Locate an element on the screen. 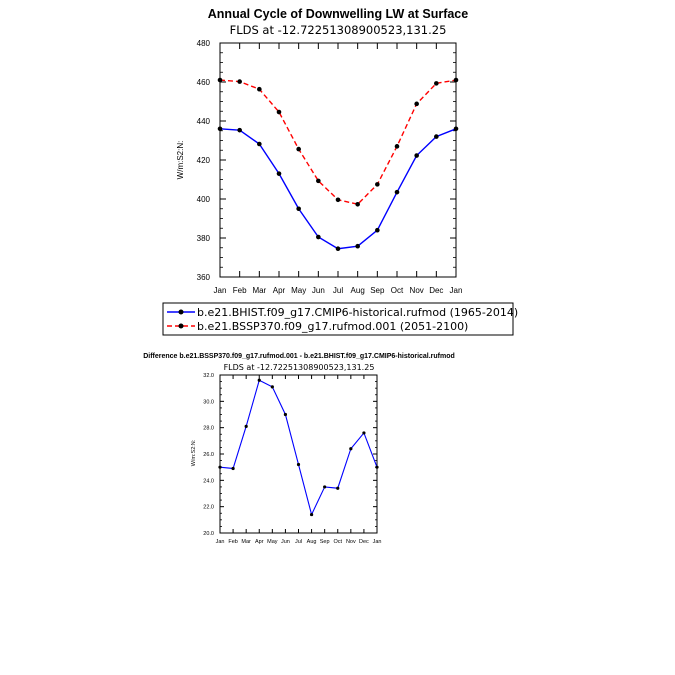  chart-1-y-tick-label: 400 is located at coordinates (204, 199).